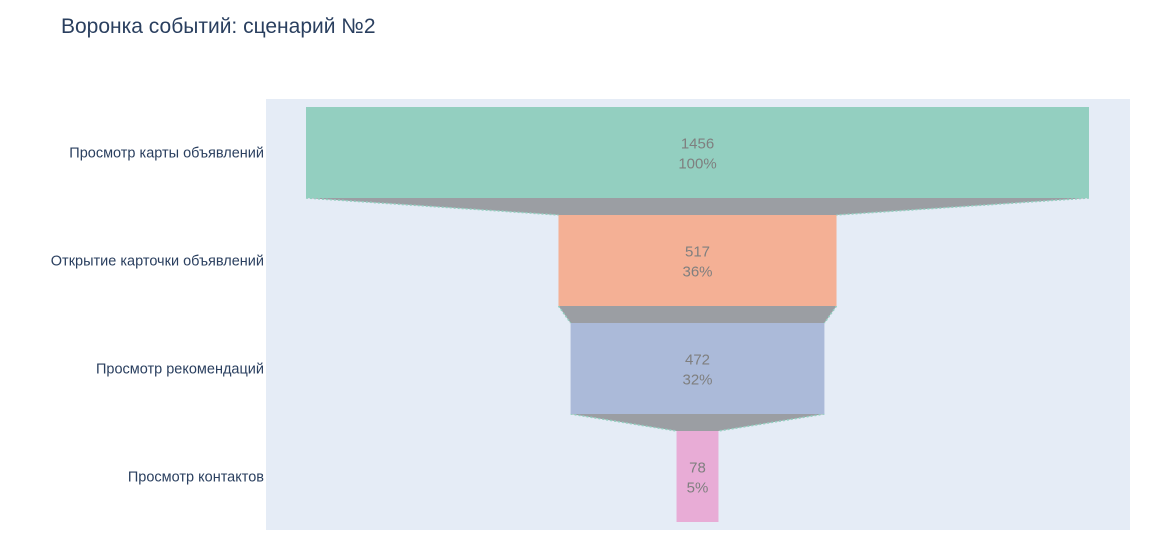 The image size is (1175, 544). Describe the element at coordinates (157, 262) in the screenshot. I see `stage-label-2: Открытие карточки объявлений` at that location.